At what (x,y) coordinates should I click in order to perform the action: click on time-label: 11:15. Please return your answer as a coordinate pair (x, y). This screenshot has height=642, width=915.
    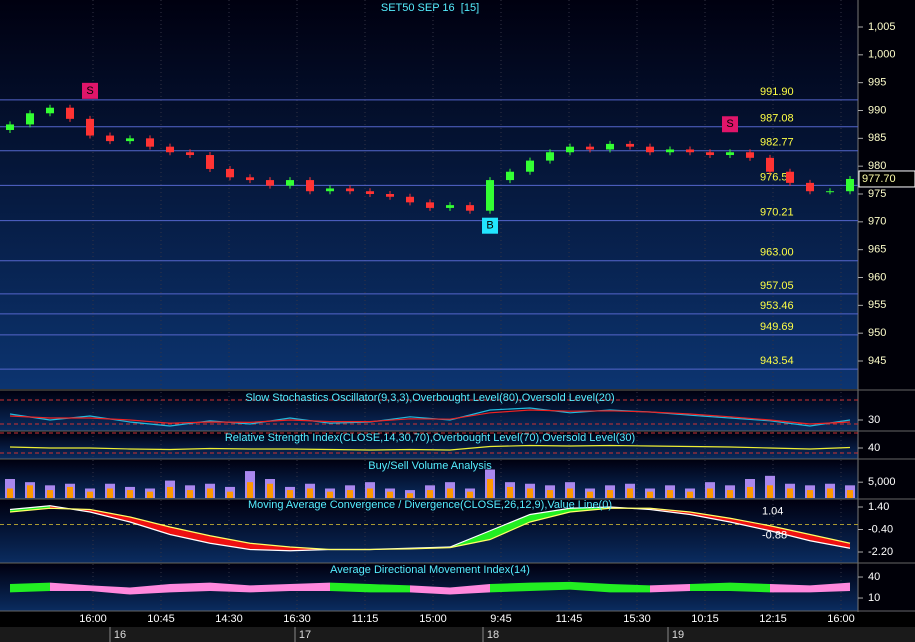
    Looking at the image, I should click on (365, 619).